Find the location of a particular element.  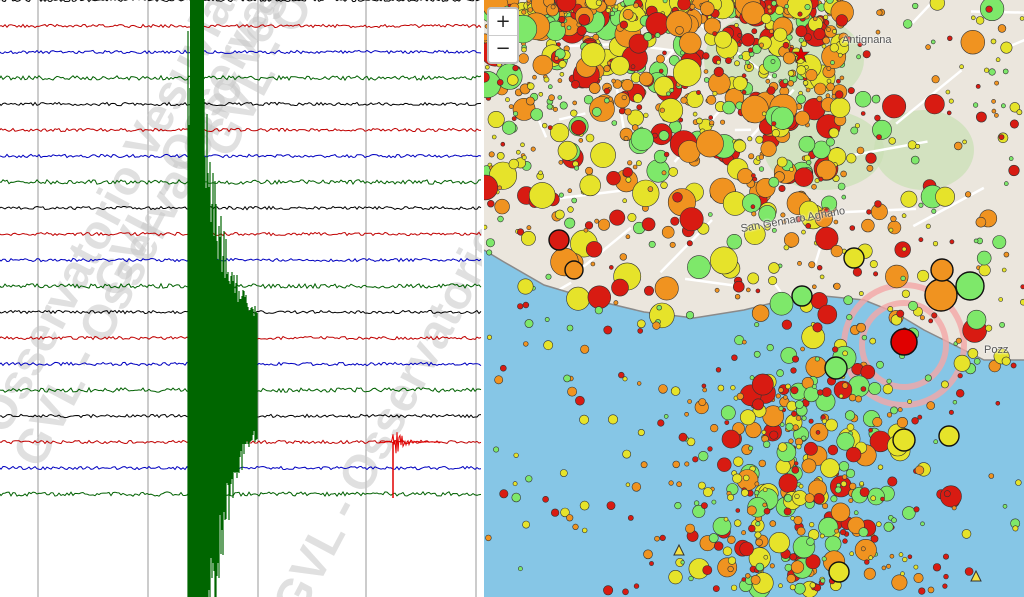

shake-ring is located at coordinates (904, 345).